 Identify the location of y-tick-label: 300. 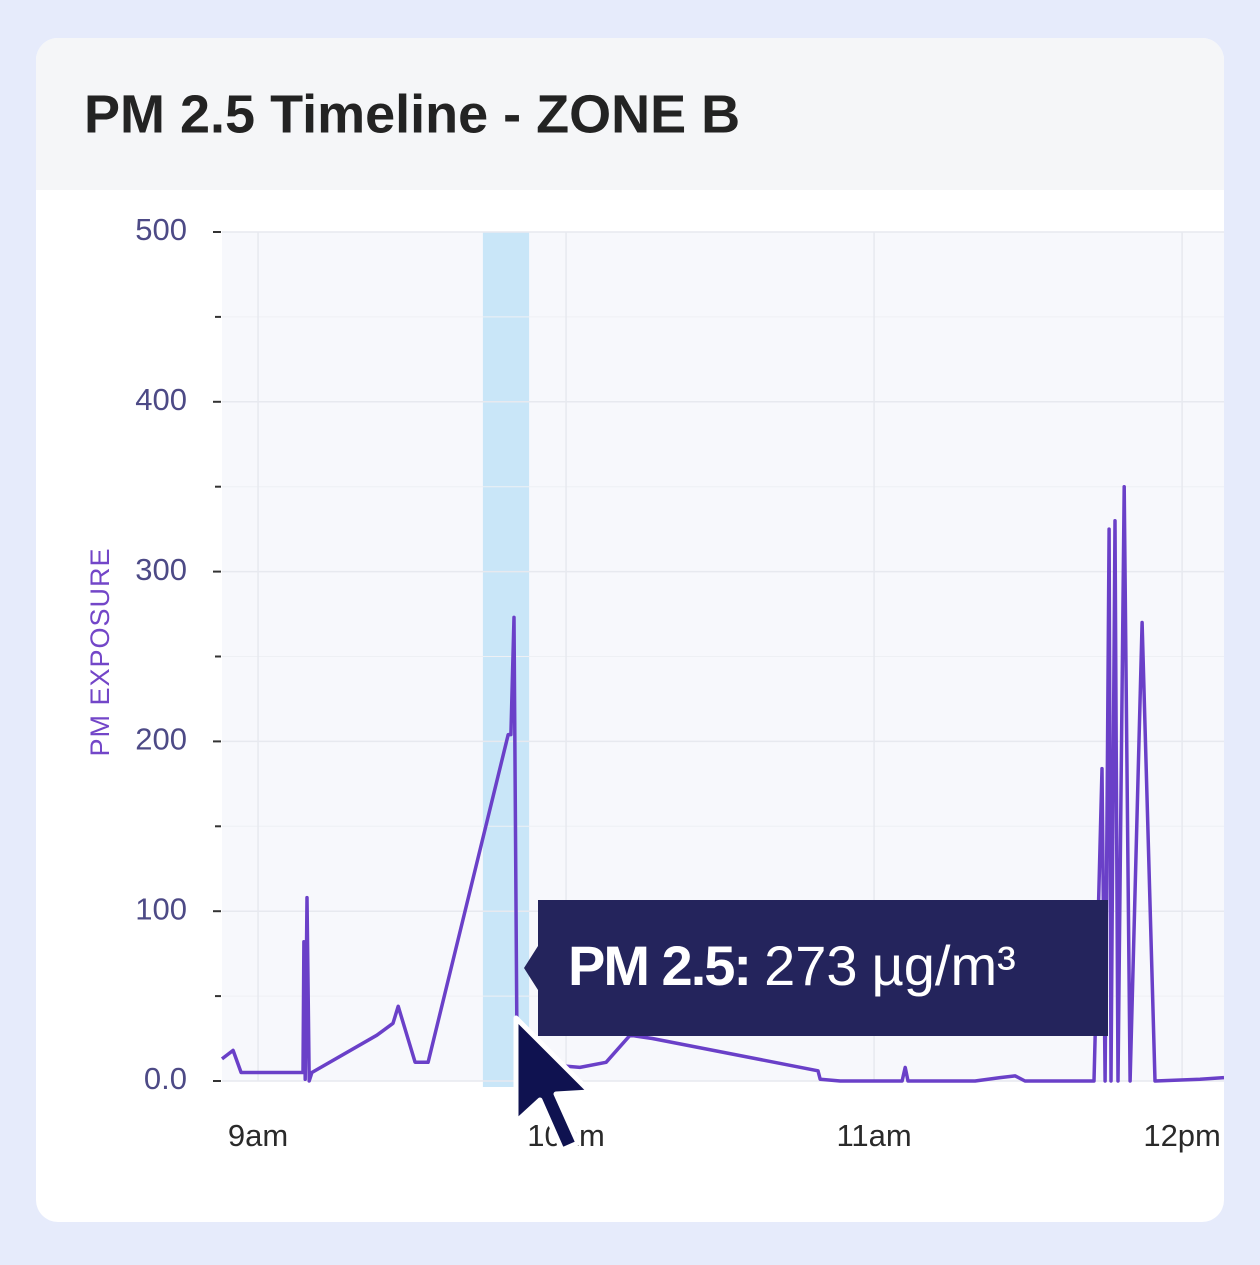
(161, 569).